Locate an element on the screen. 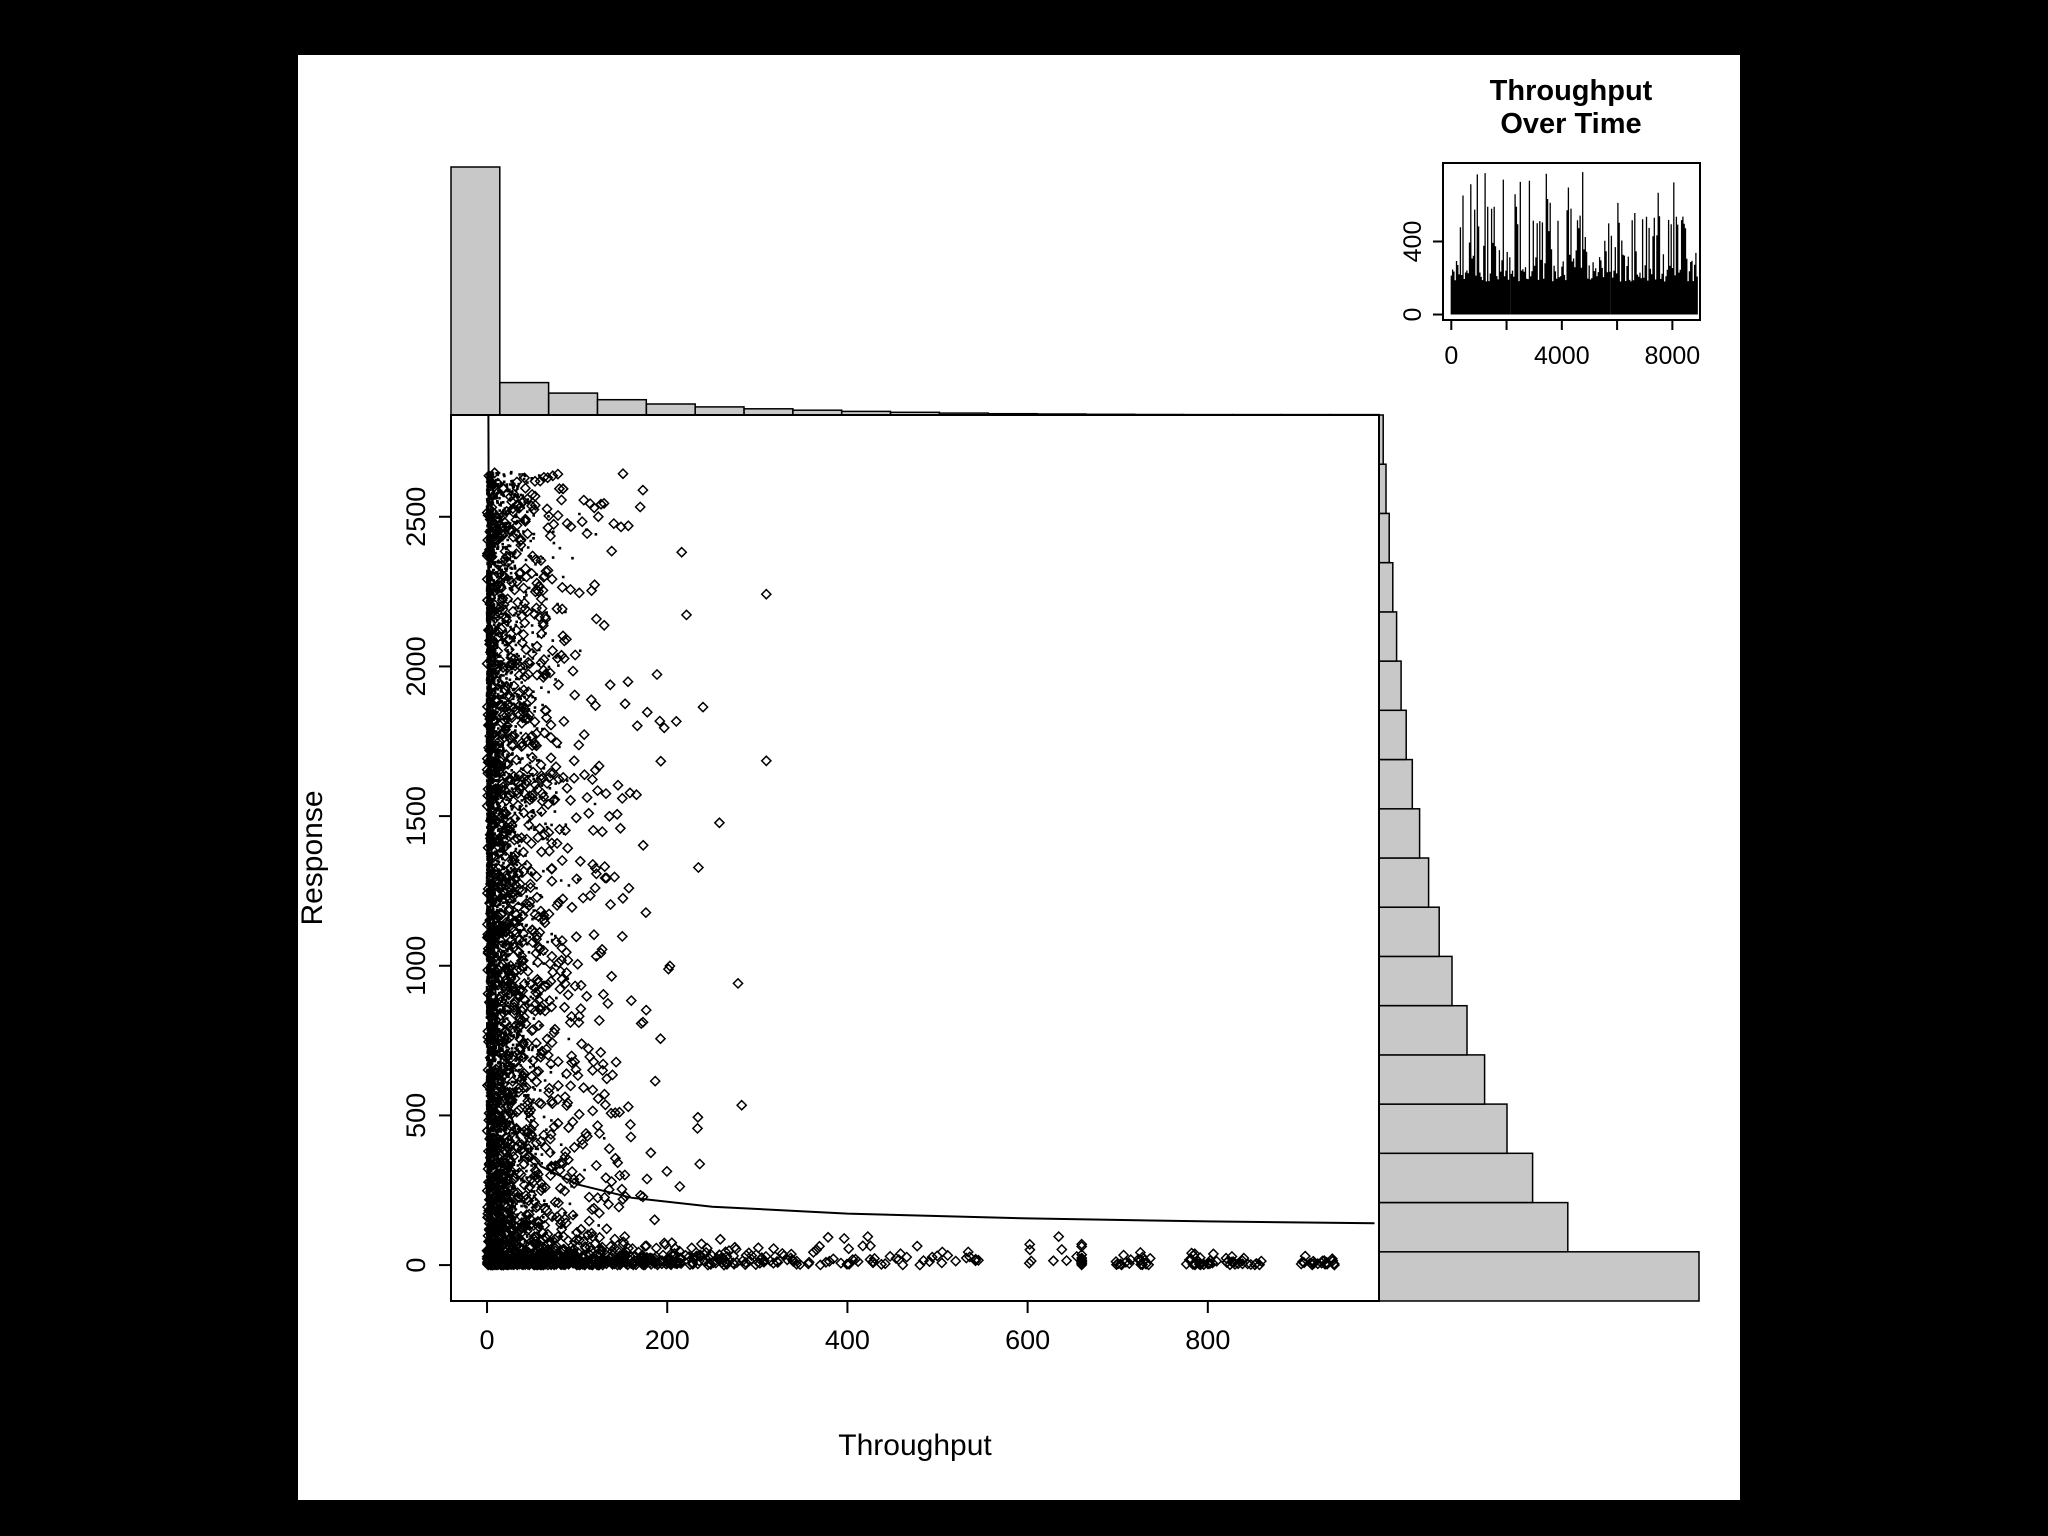  svg-text: 2000 is located at coordinates (416, 666).